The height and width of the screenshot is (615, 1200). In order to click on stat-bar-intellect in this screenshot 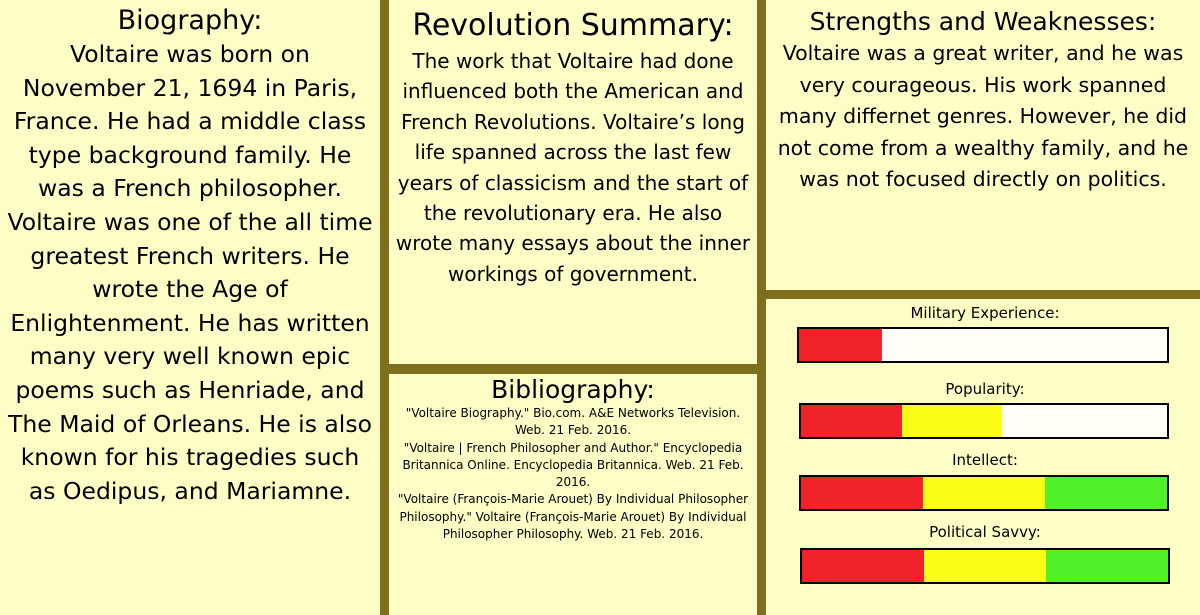, I will do `click(984, 493)`.